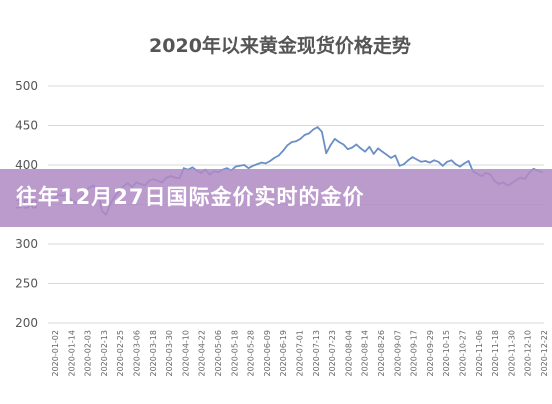 This screenshot has width=552, height=404. What do you see at coordinates (104, 353) in the screenshot?
I see `x-tick-label: 2020-02-13` at bounding box center [104, 353].